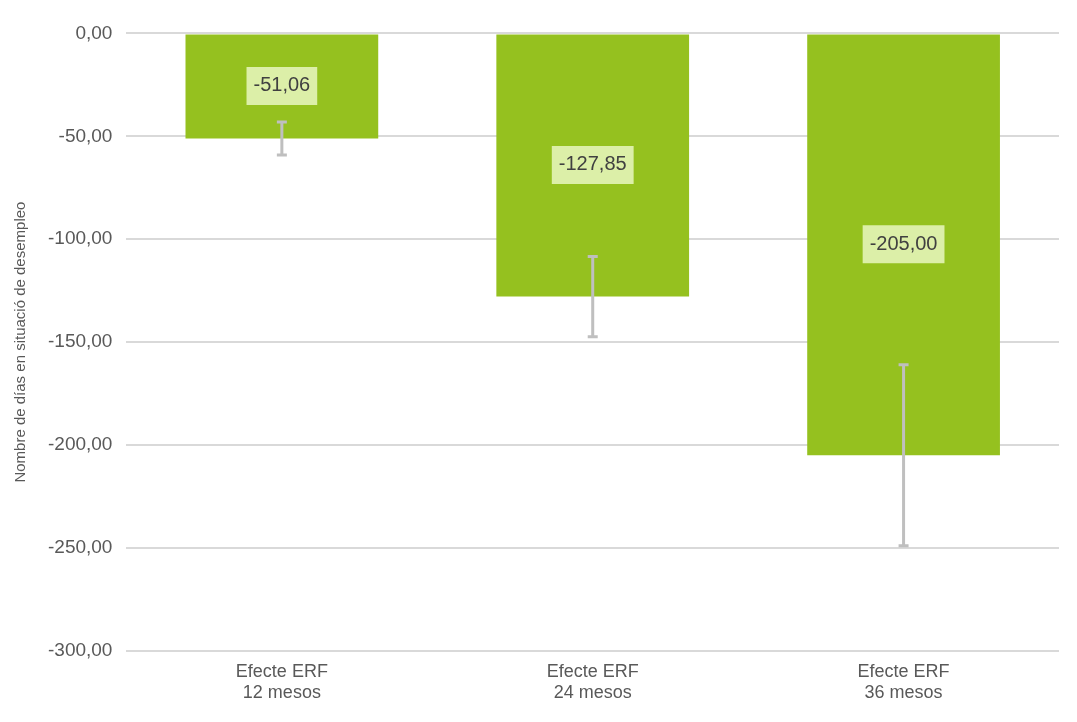 The height and width of the screenshot is (722, 1077). Describe the element at coordinates (80, 650) in the screenshot. I see `y-tick-label: -300,00` at that location.